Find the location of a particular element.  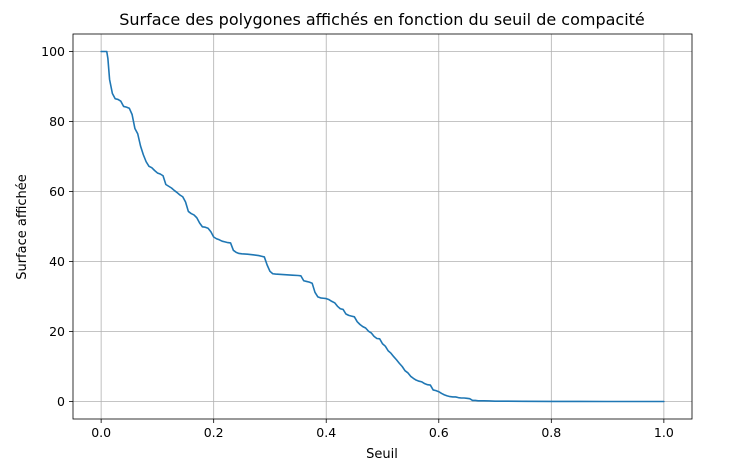

x-tick-label: 1.0 is located at coordinates (664, 432).